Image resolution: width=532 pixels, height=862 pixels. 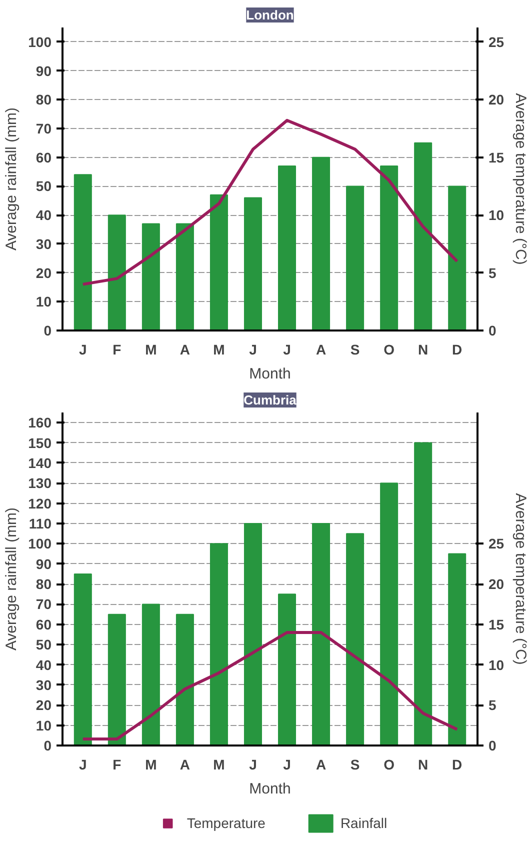 I want to click on y-tick-label: 160, so click(x=40, y=422).